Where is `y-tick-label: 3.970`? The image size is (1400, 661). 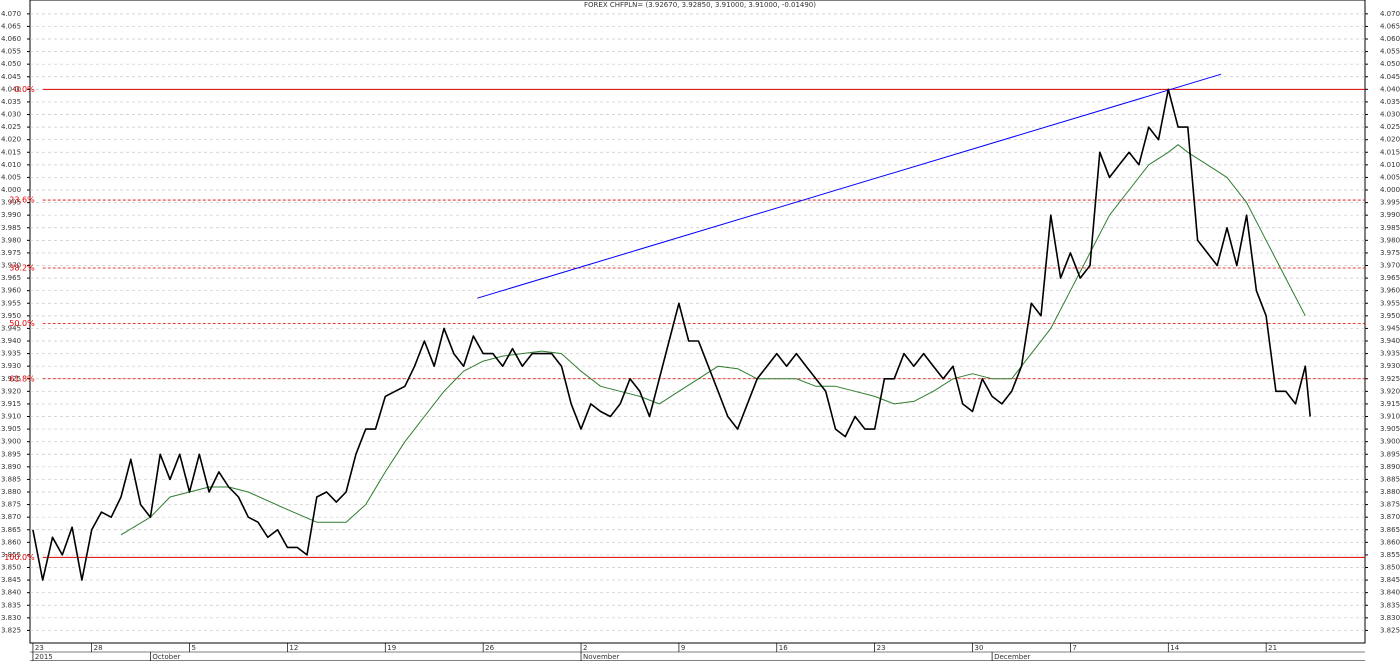 y-tick-label: 3.970 is located at coordinates (11, 266).